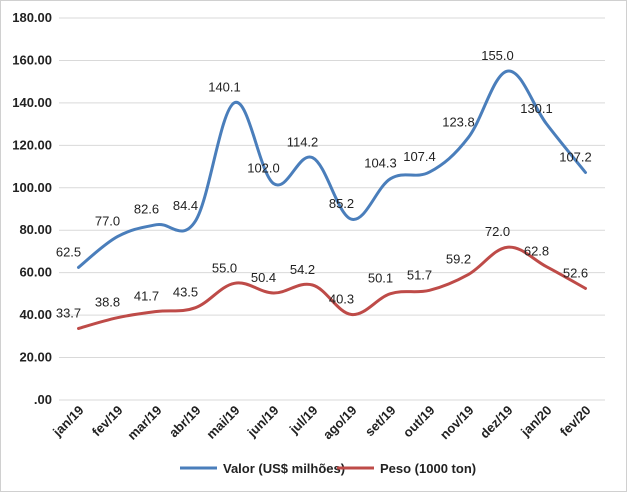 Image resolution: width=627 pixels, height=496 pixels. What do you see at coordinates (332, 287) in the screenshot?
I see `series-line-peso` at bounding box center [332, 287].